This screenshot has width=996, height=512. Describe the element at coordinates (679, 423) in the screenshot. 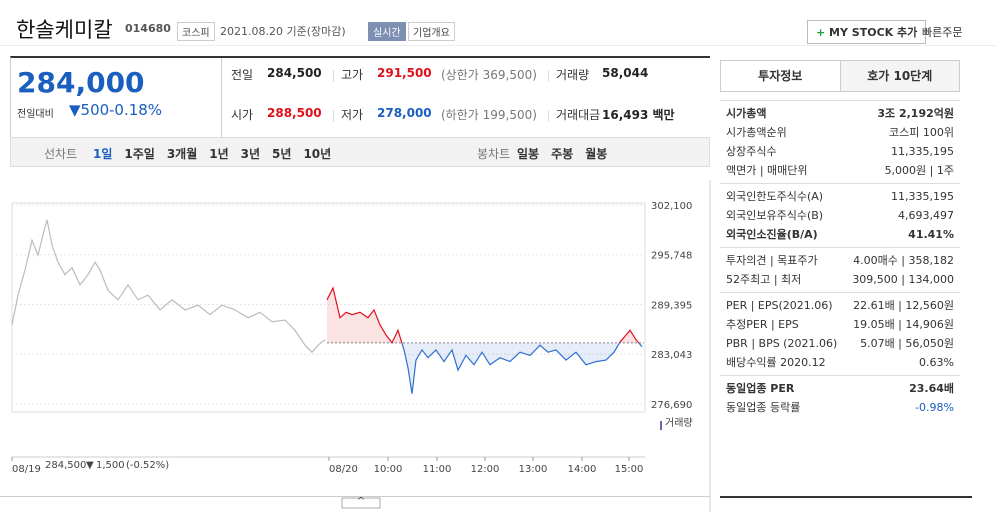

I see `volume-label: 거래량` at that location.